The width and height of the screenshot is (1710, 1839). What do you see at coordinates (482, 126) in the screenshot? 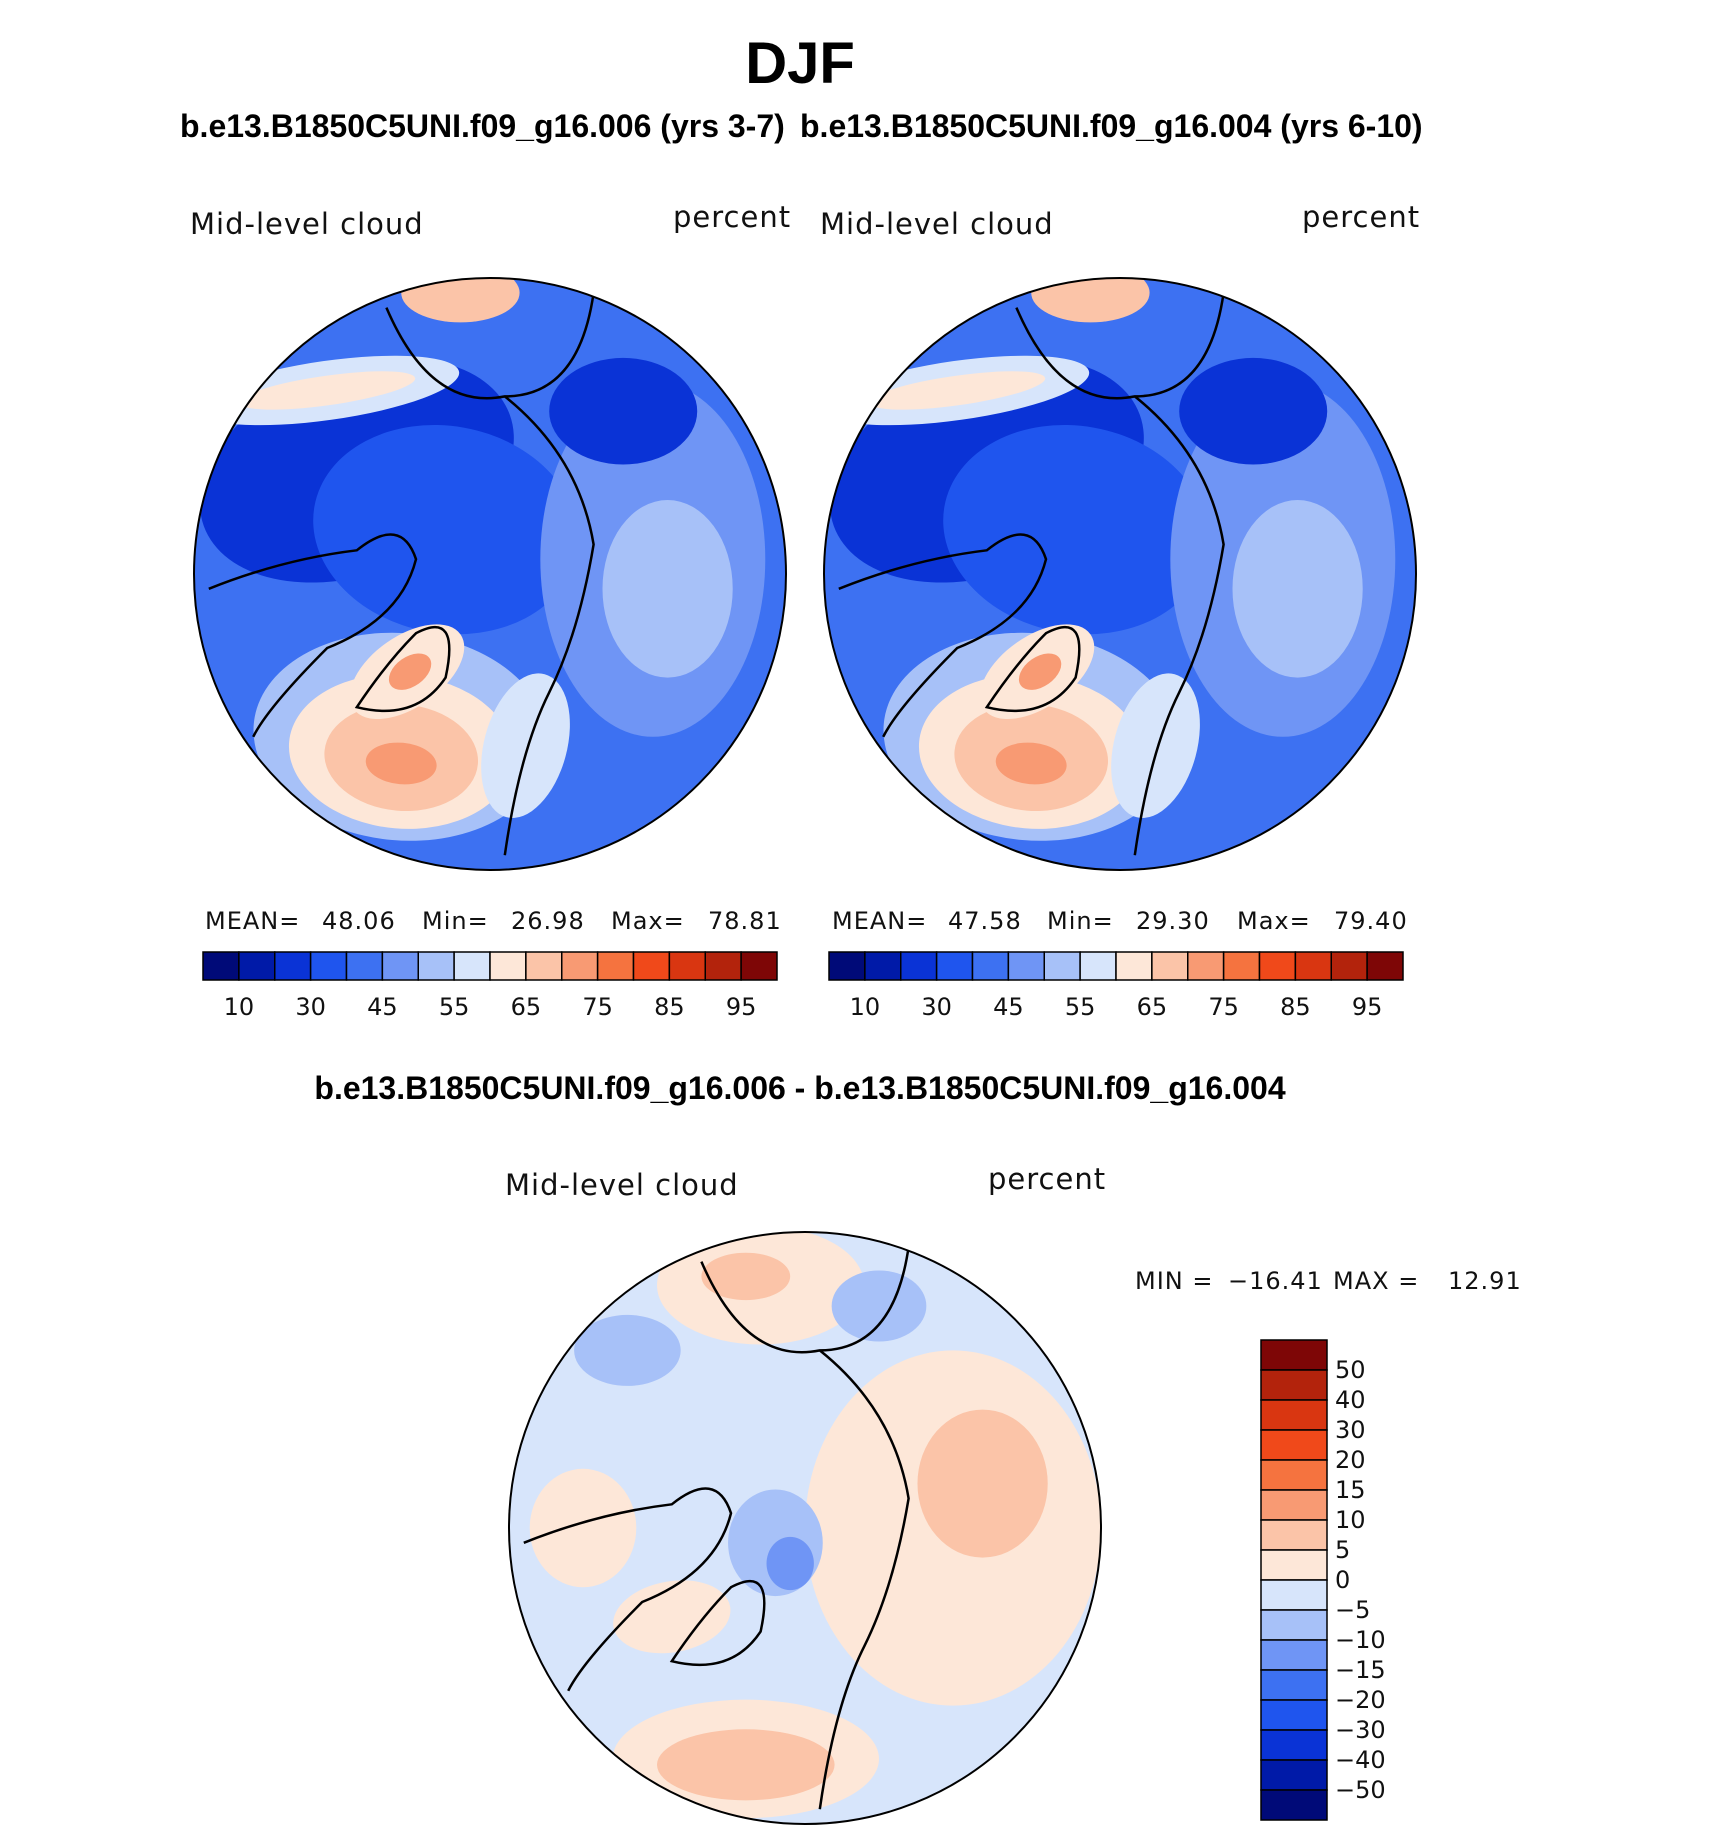
I see `subtitle-left: b.e13.B1850C5UNI.f09_g16.006 (yrs 3-7)` at bounding box center [482, 126].